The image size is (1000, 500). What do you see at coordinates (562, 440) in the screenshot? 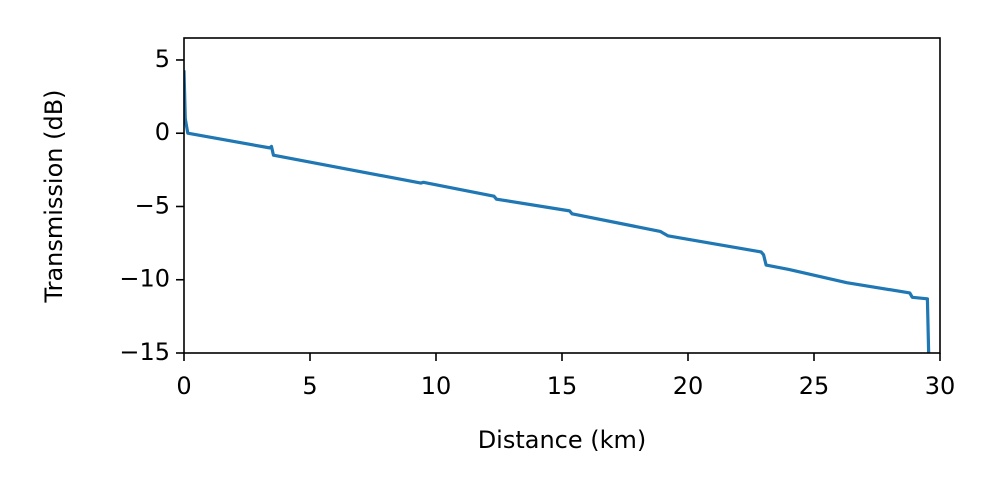
I see `x-axis-label: Distance (km)` at bounding box center [562, 440].